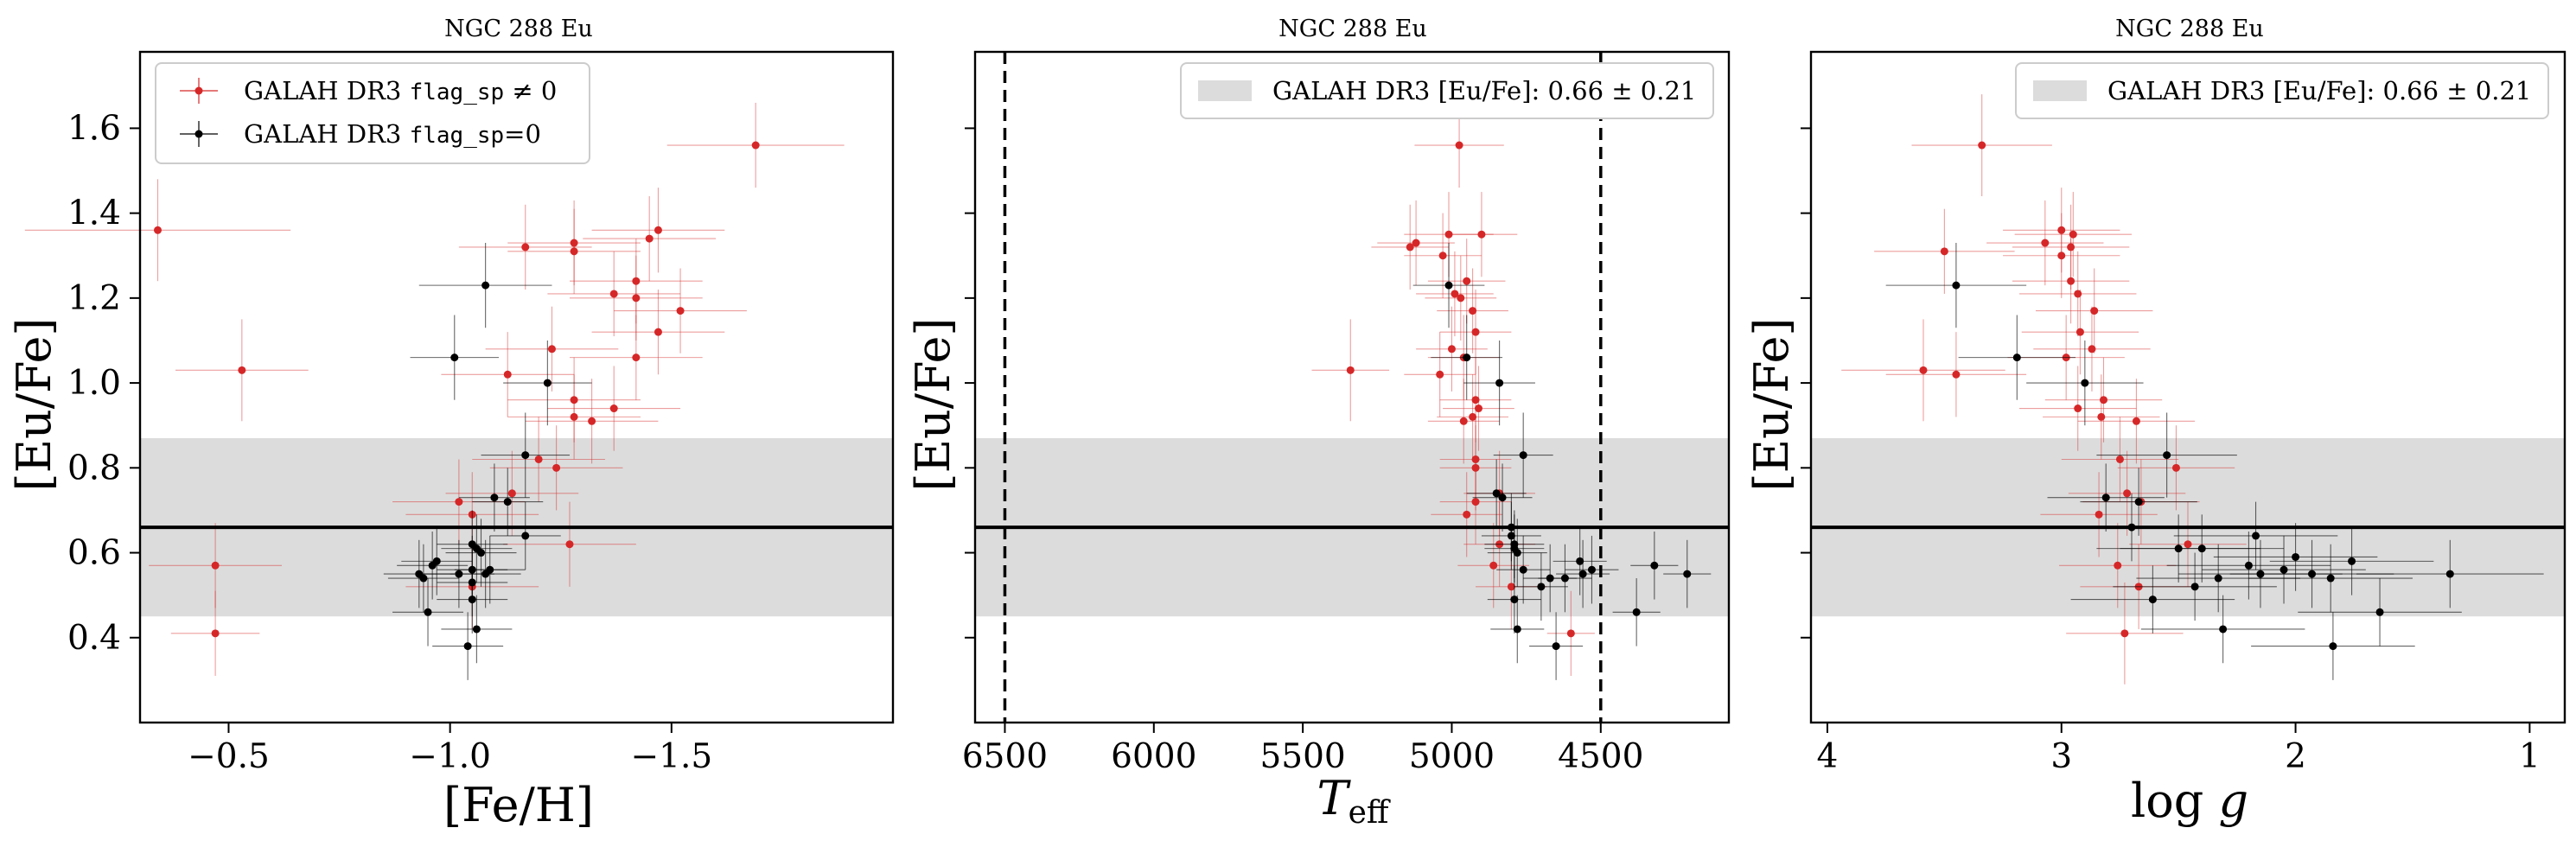 The image size is (2576, 847). Describe the element at coordinates (450, 756) in the screenshot. I see `x-tick-label: −1.0` at that location.